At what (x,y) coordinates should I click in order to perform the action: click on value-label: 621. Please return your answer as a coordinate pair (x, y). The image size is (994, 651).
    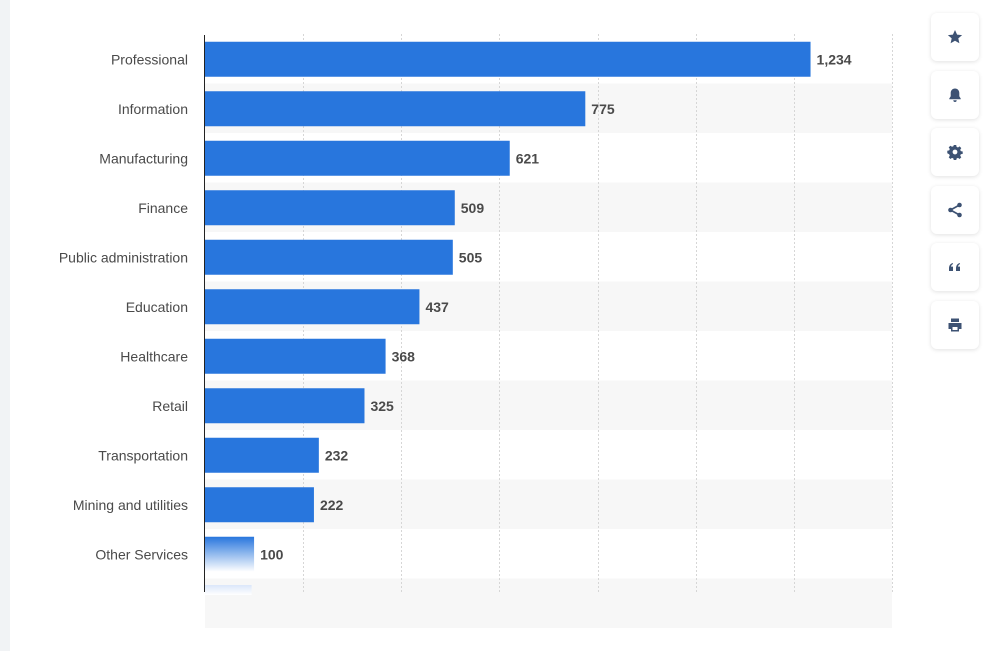
    Looking at the image, I should click on (528, 158).